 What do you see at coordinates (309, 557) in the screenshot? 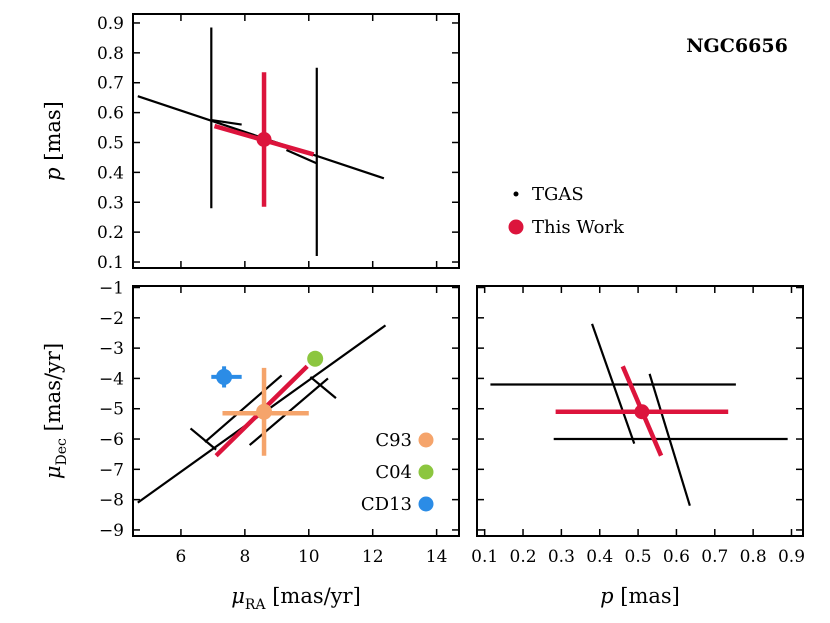
I see `bottom-left-xtick-label: 10` at bounding box center [309, 557].